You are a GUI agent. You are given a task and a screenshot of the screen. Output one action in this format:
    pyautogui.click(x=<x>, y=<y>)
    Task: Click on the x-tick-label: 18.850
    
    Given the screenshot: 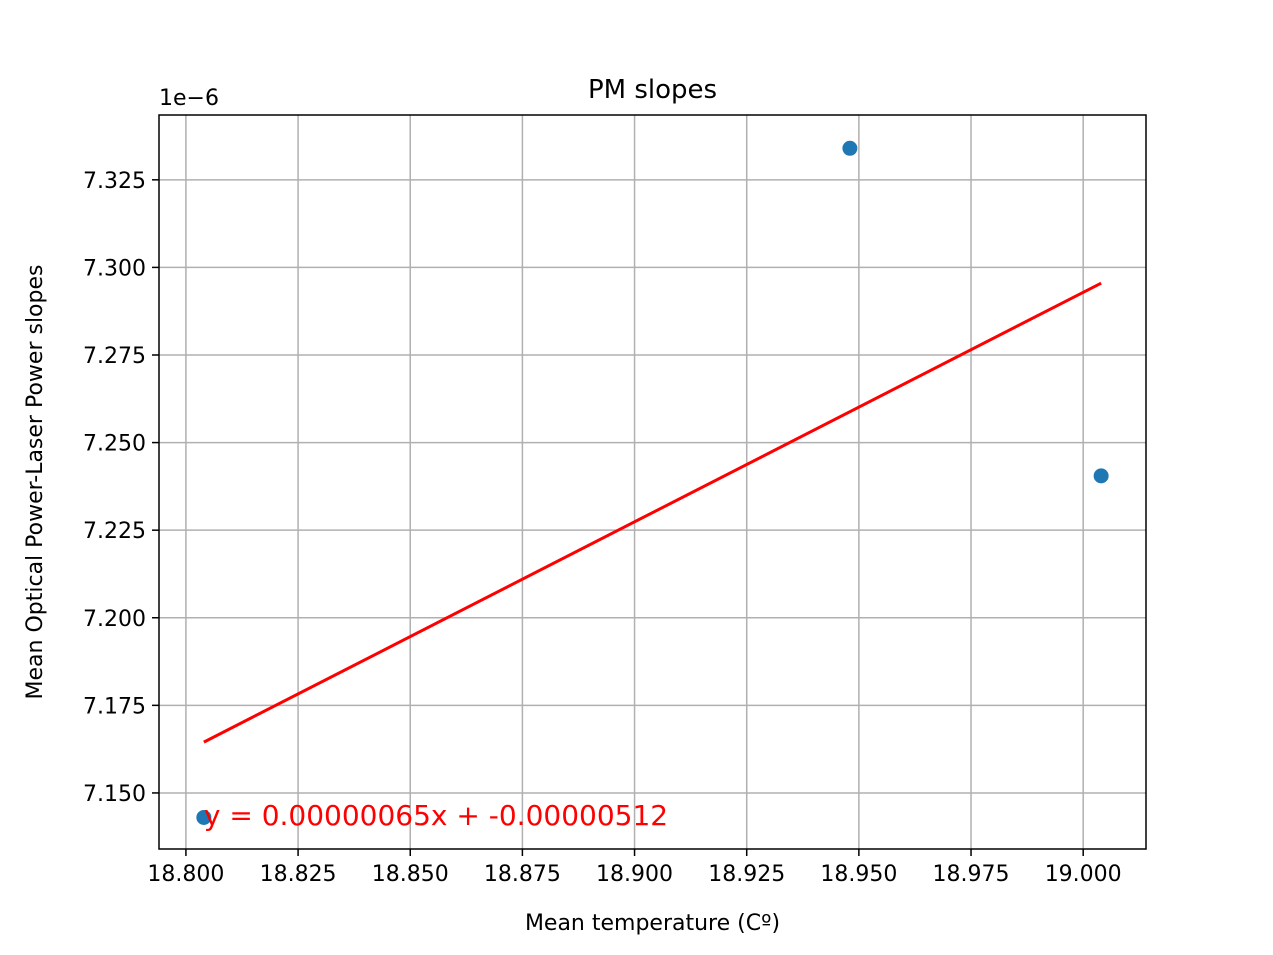 What is the action you would take?
    pyautogui.click(x=410, y=874)
    